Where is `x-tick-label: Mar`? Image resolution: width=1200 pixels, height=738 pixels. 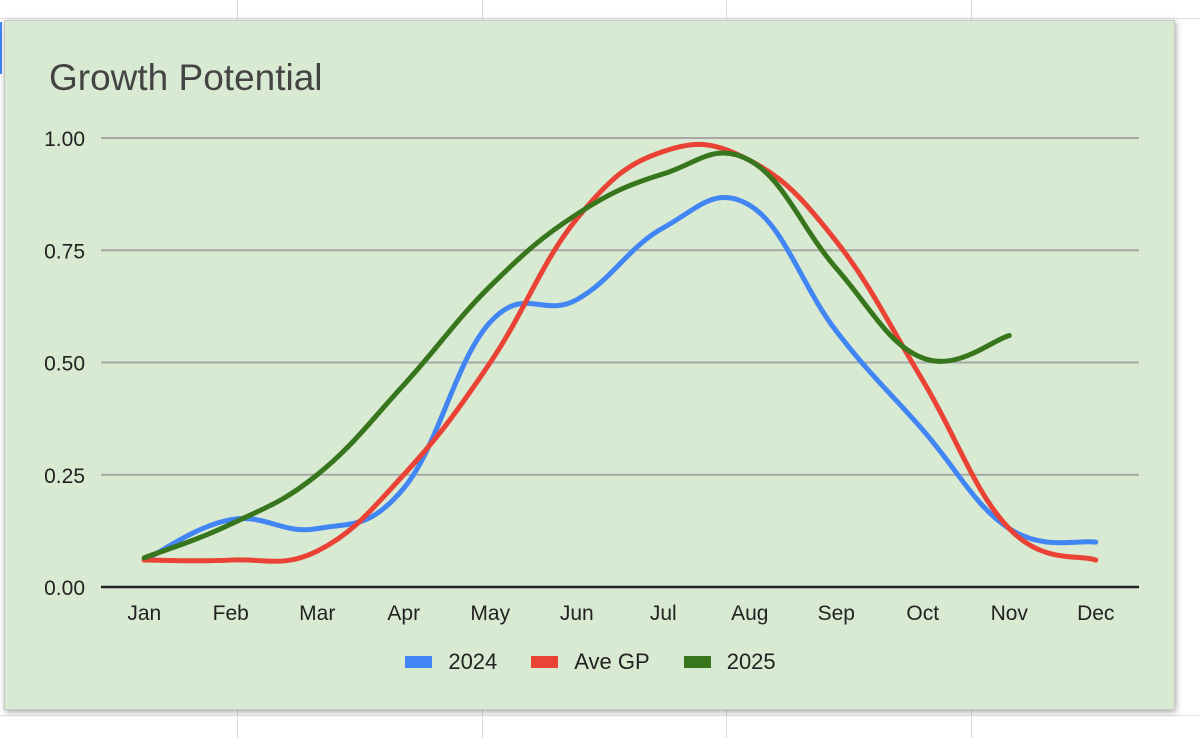
x-tick-label: Mar is located at coordinates (317, 613).